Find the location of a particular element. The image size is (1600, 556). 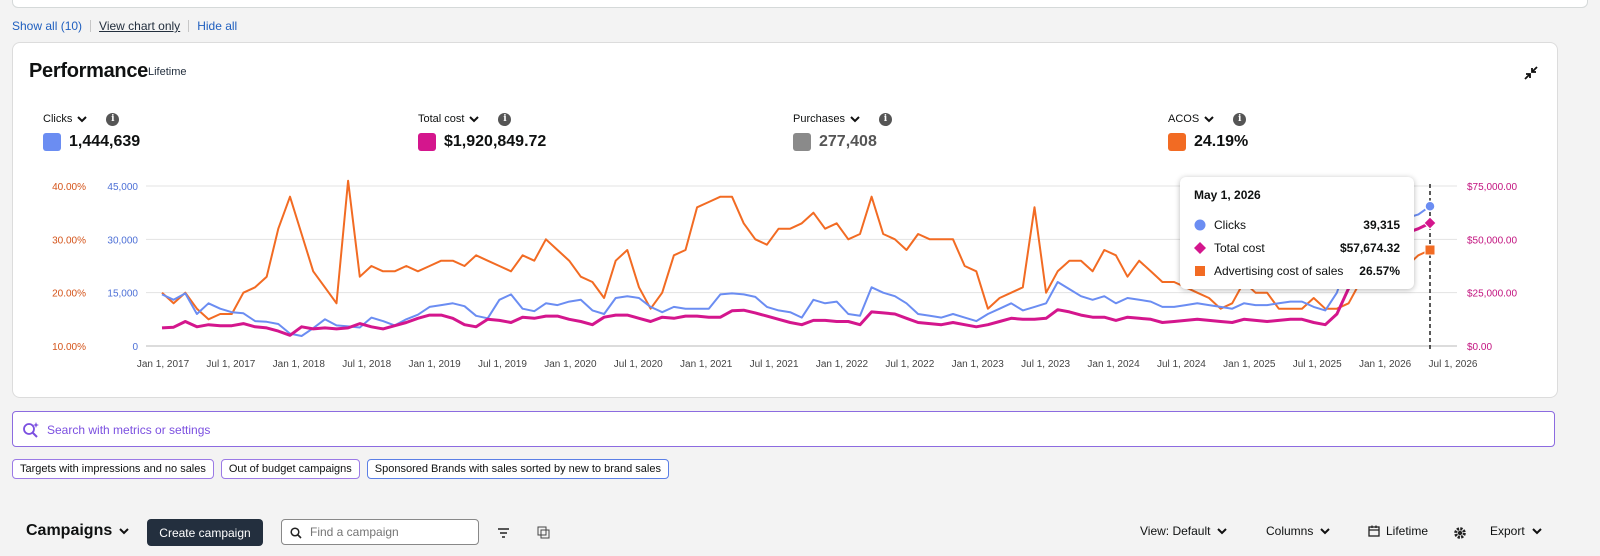

tooltip-value: 26.57% is located at coordinates (1379, 271).